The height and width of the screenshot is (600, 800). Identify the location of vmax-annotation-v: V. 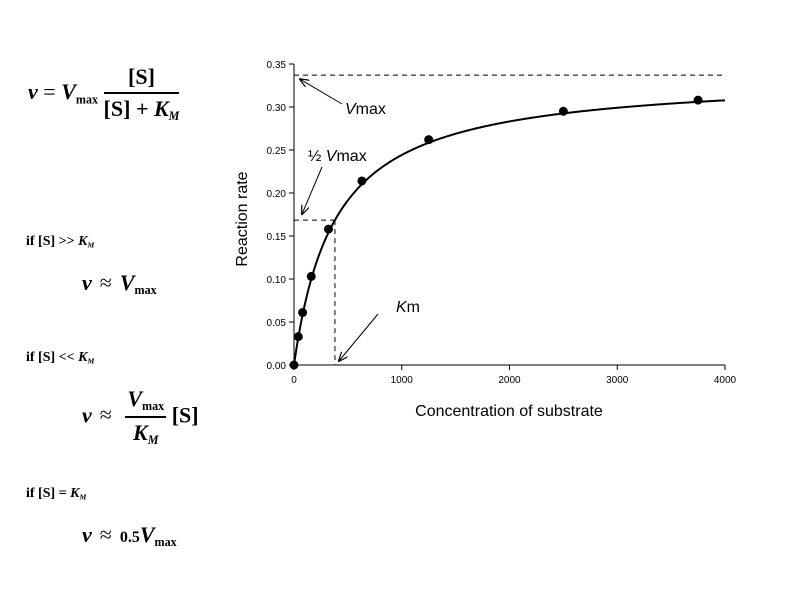
(351, 109).